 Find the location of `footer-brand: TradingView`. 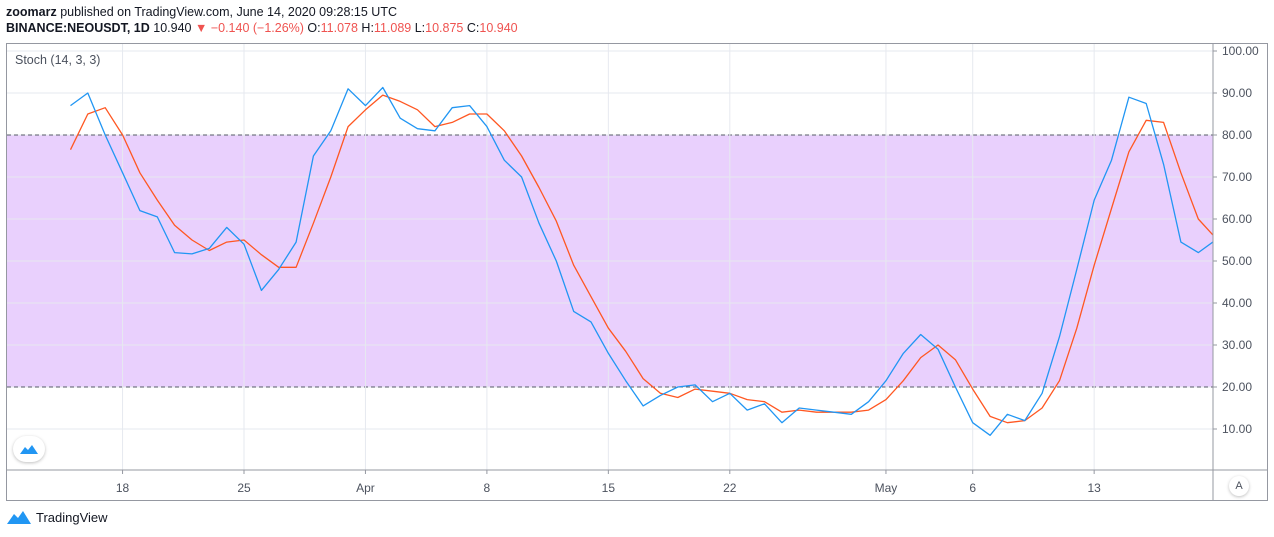

footer-brand: TradingView is located at coordinates (57, 517).